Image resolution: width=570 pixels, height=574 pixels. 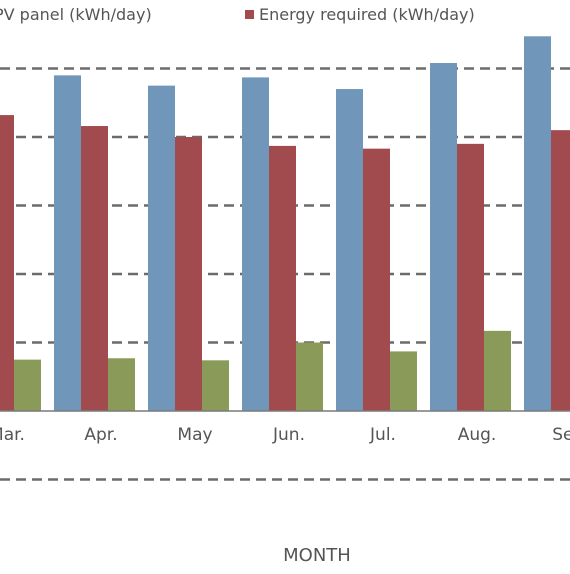 I want to click on bar-series-2-mar, so click(x=7, y=263).